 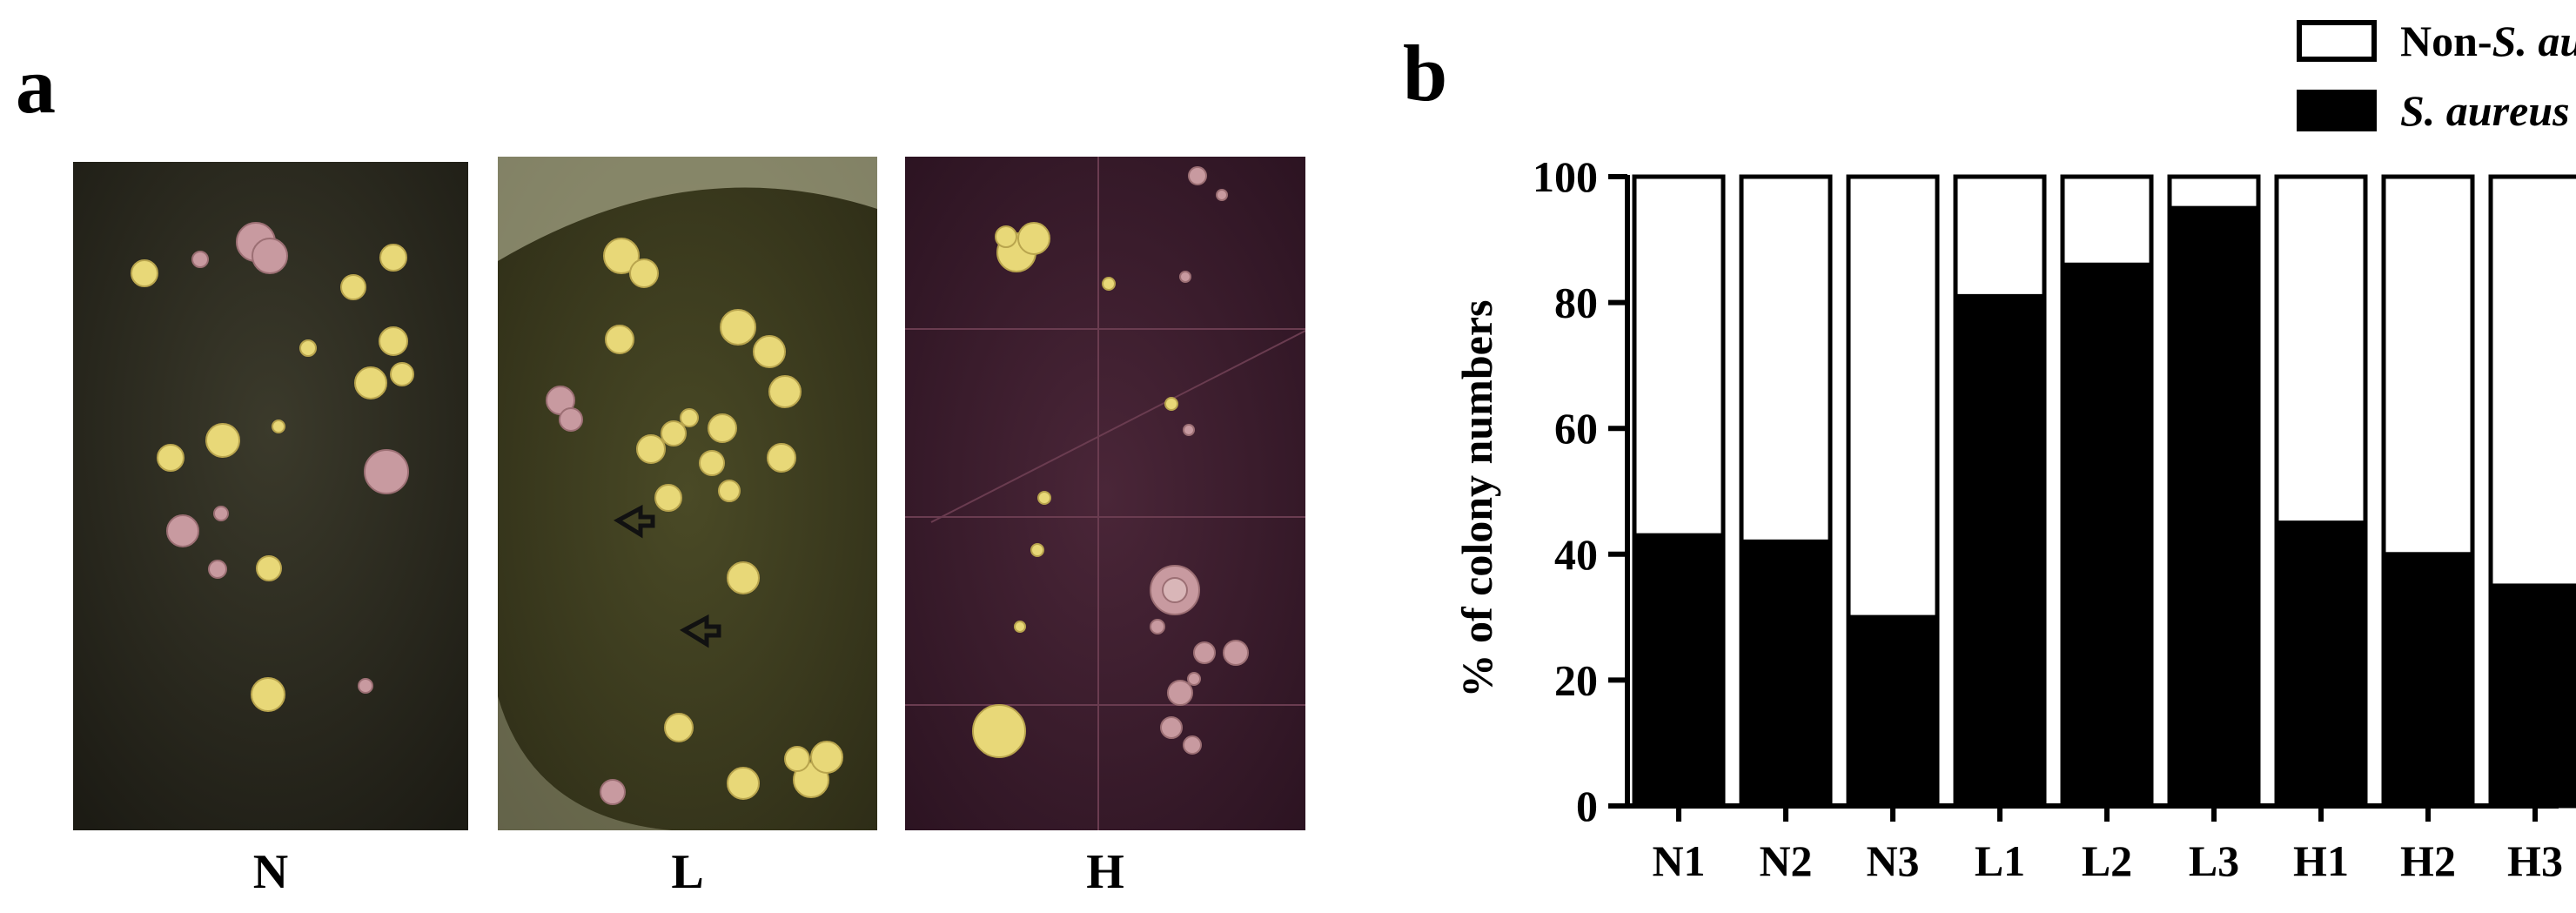 I want to click on x-tick-label: H2, so click(x=2428, y=860).